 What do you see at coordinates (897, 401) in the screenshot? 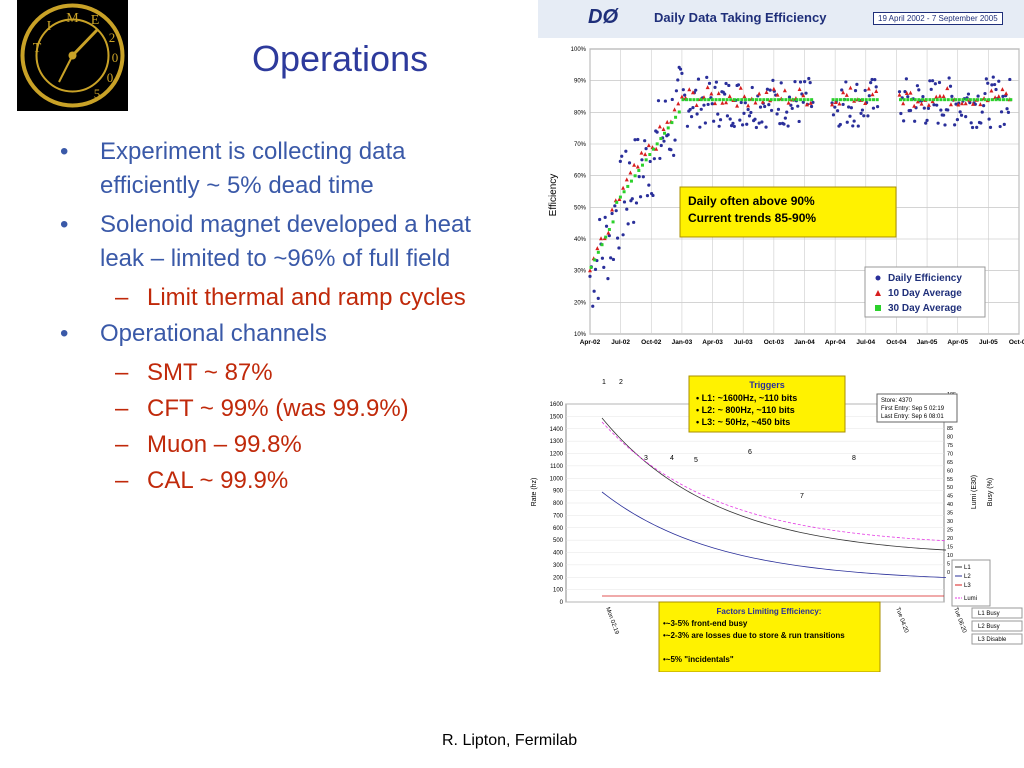
I see `store-info-line: Store: 4370` at bounding box center [897, 401].